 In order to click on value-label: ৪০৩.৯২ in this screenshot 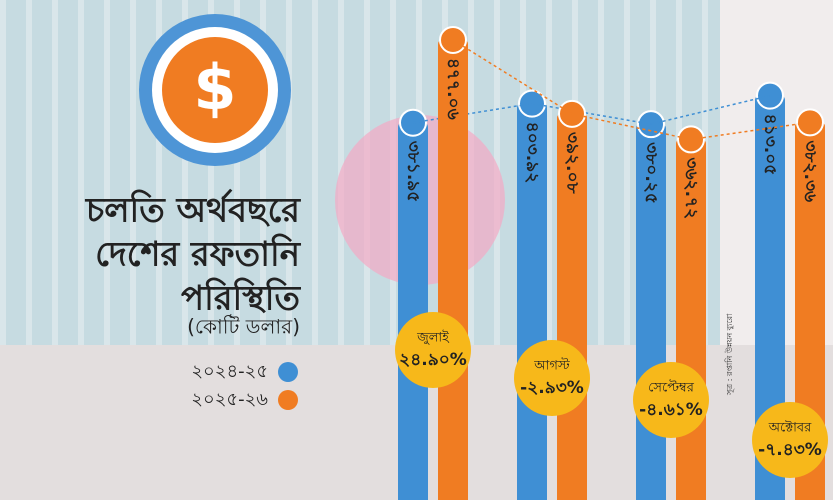, I will do `click(532, 153)`.